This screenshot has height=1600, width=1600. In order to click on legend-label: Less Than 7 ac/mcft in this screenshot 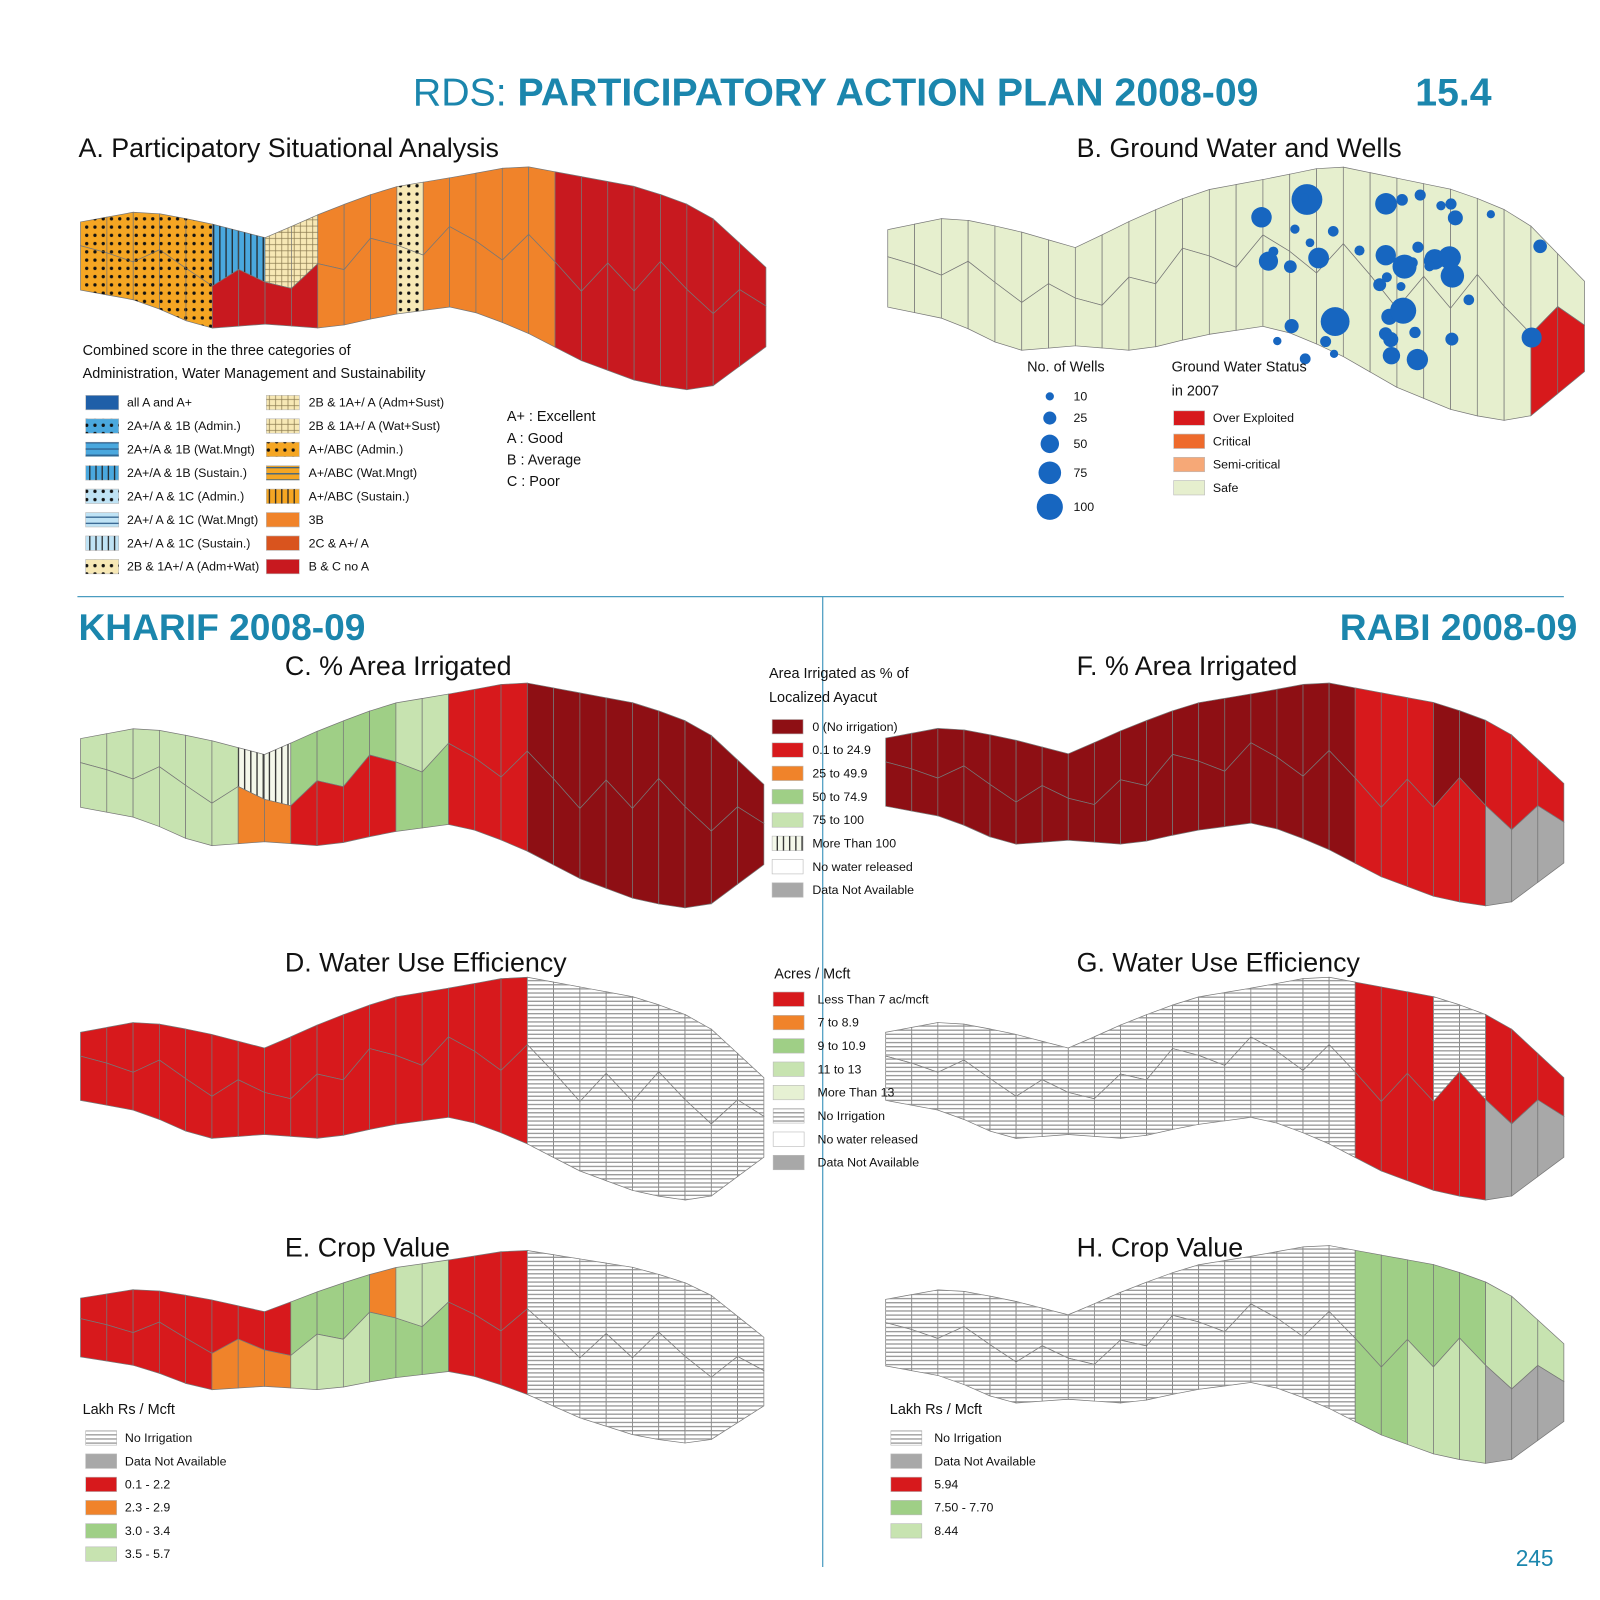, I will do `click(874, 999)`.